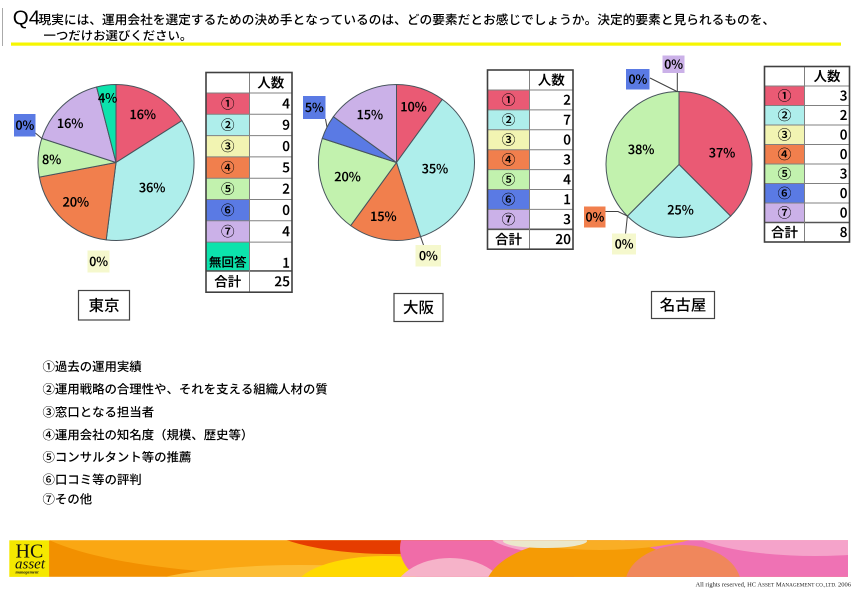 Image resolution: width=863 pixels, height=598 pixels. I want to click on svg-text: Q4, so click(26, 17).